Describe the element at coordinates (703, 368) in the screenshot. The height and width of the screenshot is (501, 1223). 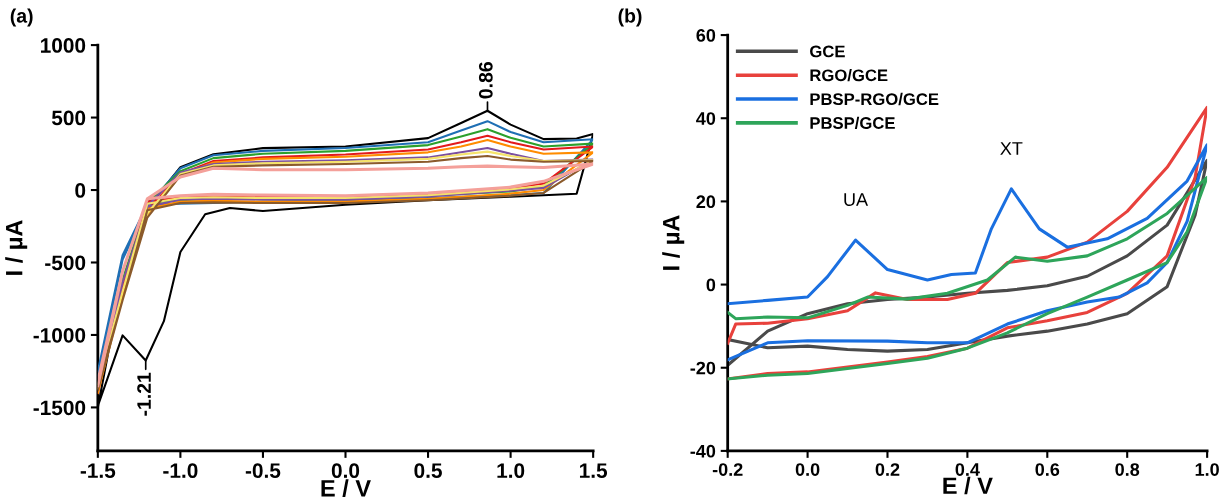
I see `y-tick-label: -20` at that location.